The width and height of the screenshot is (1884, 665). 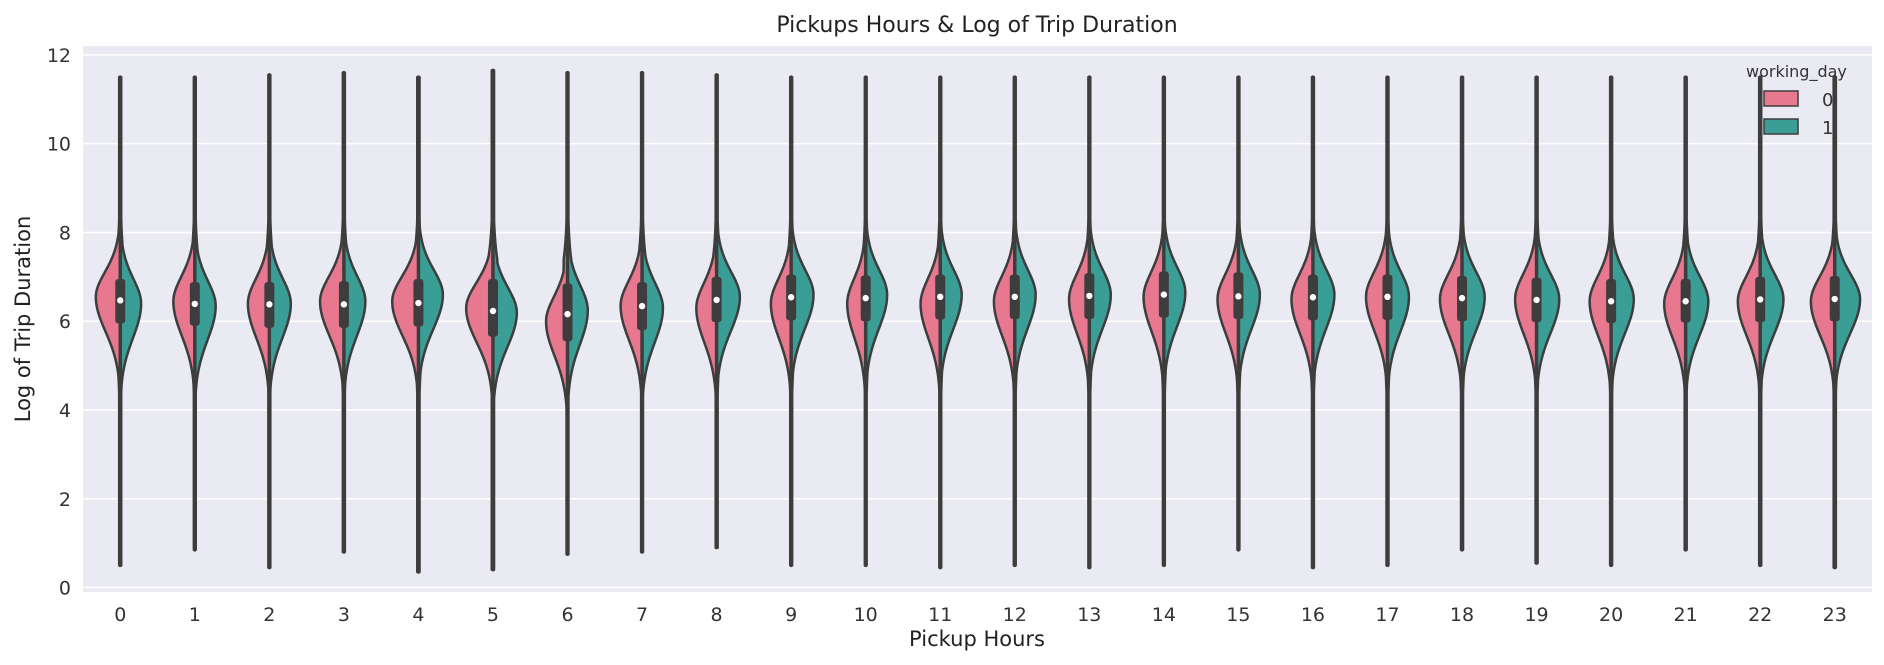 What do you see at coordinates (65, 411) in the screenshot?
I see `y-tick-label: 4` at bounding box center [65, 411].